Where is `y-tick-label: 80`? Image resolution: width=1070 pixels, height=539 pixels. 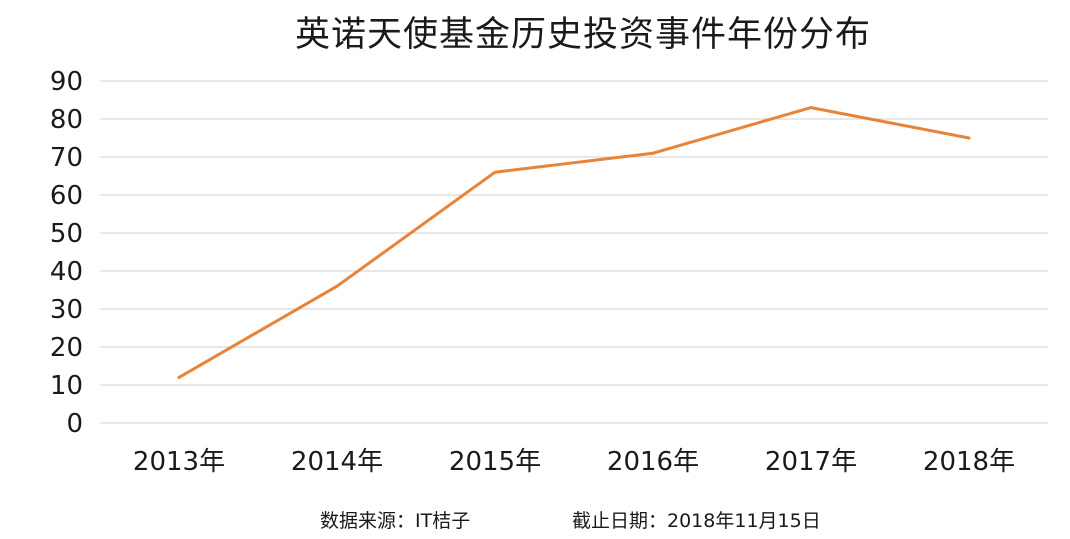 y-tick-label: 80 is located at coordinates (66, 120).